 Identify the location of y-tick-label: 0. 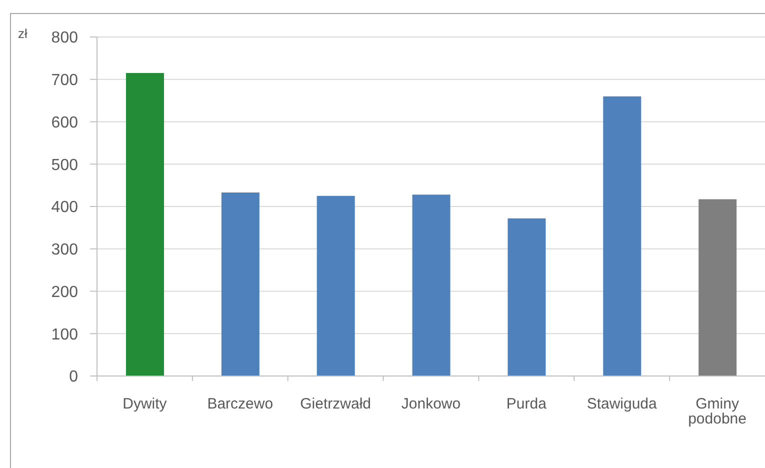
(73, 377).